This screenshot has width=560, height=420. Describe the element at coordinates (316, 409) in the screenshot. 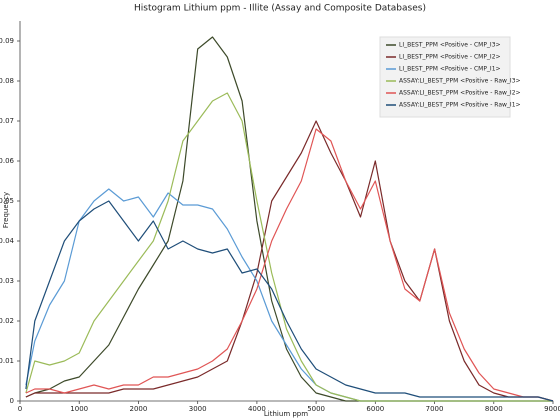

I see `x-tick-label: 5000` at that location.